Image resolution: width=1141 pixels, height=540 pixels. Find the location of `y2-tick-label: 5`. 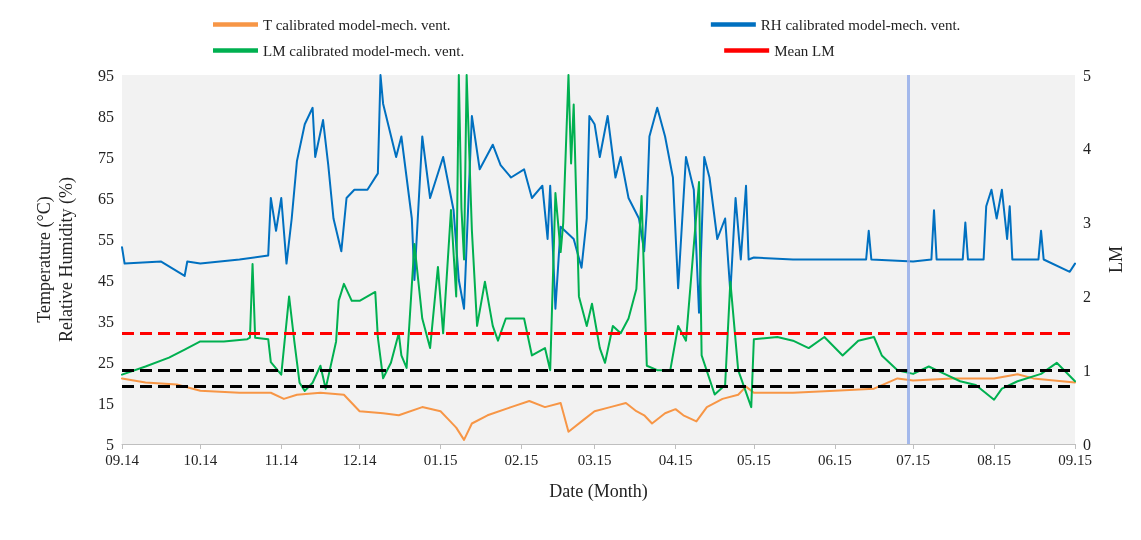

y2-tick-label: 5 is located at coordinates (1087, 75).